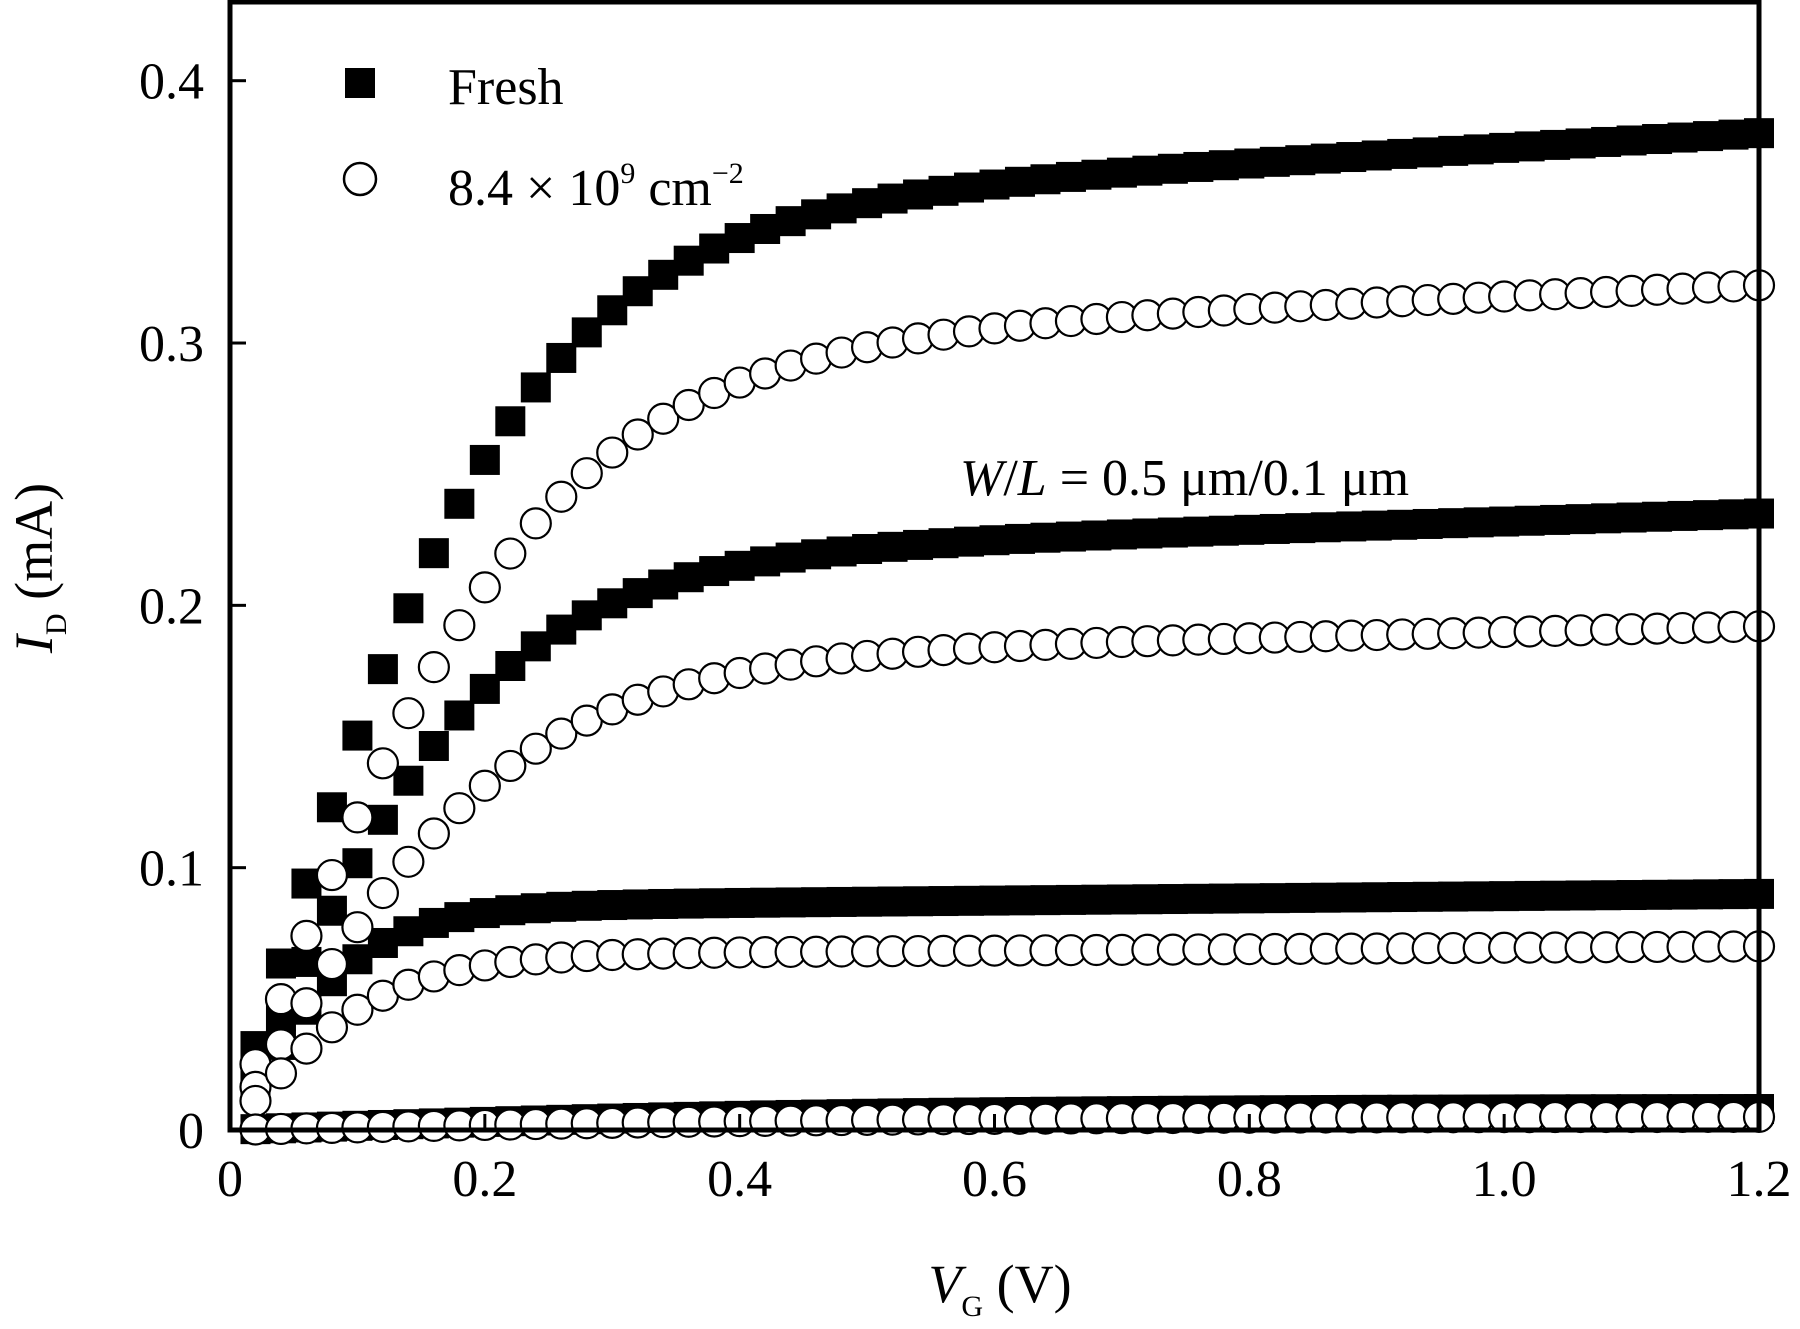  Describe the element at coordinates (1759, 1179) in the screenshot. I see `x-tick-label: 1.2` at that location.